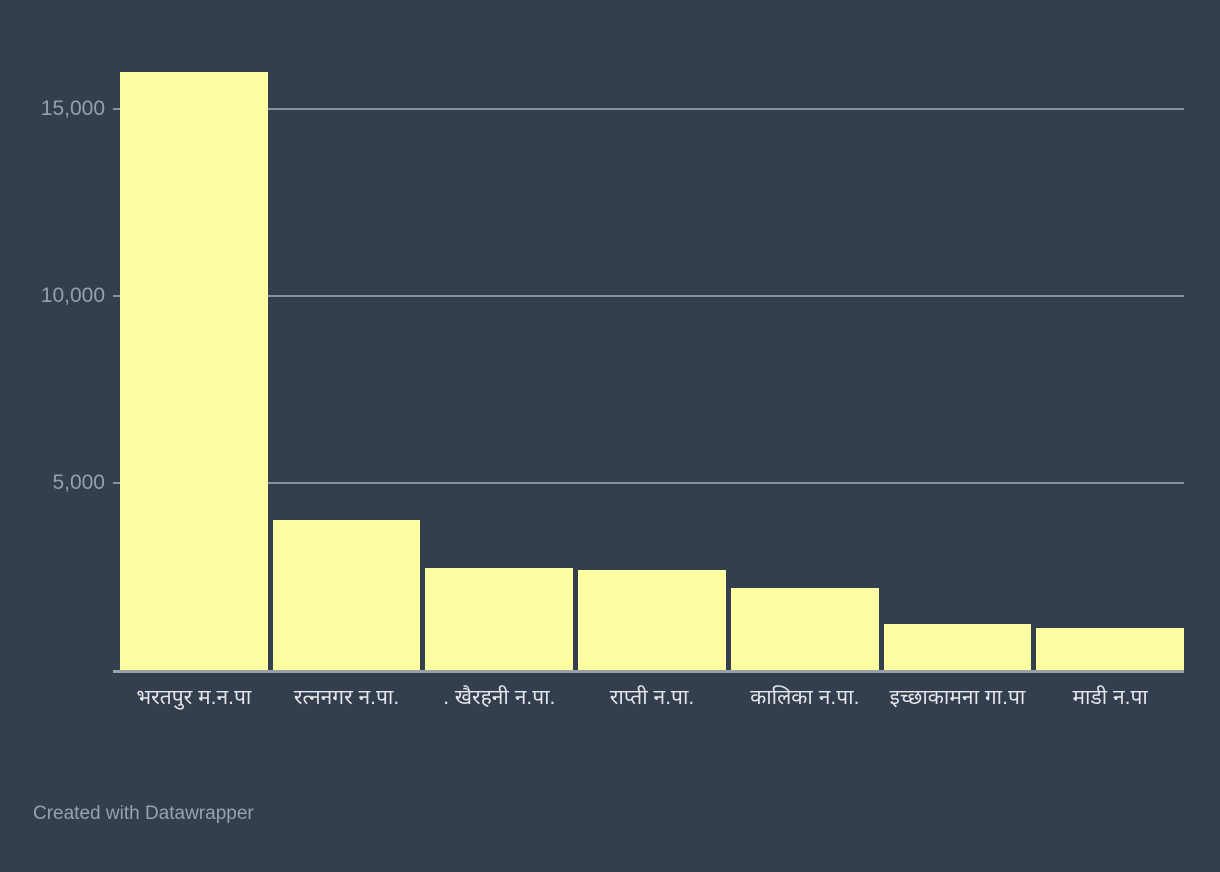  I want to click on x-axis-baseline, so click(648, 671).